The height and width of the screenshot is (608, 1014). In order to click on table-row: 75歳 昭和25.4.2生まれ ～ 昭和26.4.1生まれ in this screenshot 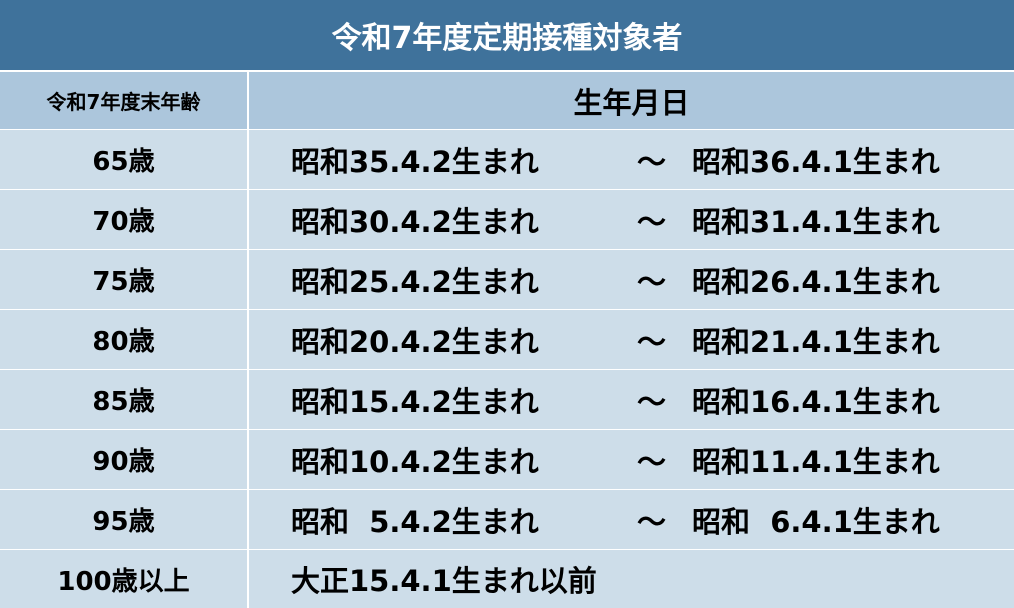, I will do `click(507, 280)`.